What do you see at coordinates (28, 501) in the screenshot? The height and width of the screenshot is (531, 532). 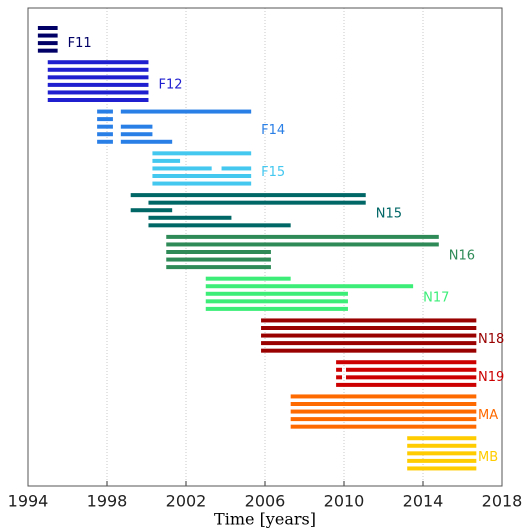 I see `x-tick-label: 1994` at bounding box center [28, 501].